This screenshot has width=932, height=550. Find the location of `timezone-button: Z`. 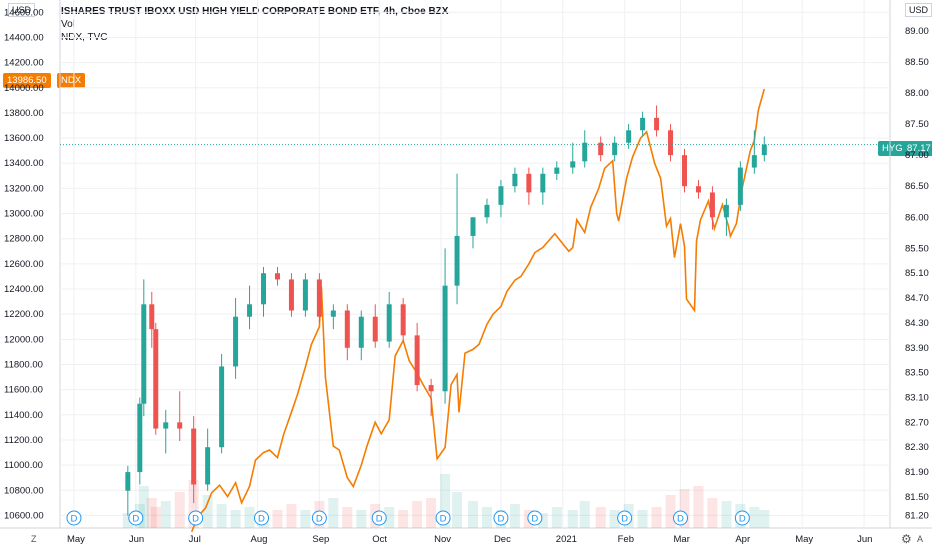

timezone-button: Z is located at coordinates (34, 539).